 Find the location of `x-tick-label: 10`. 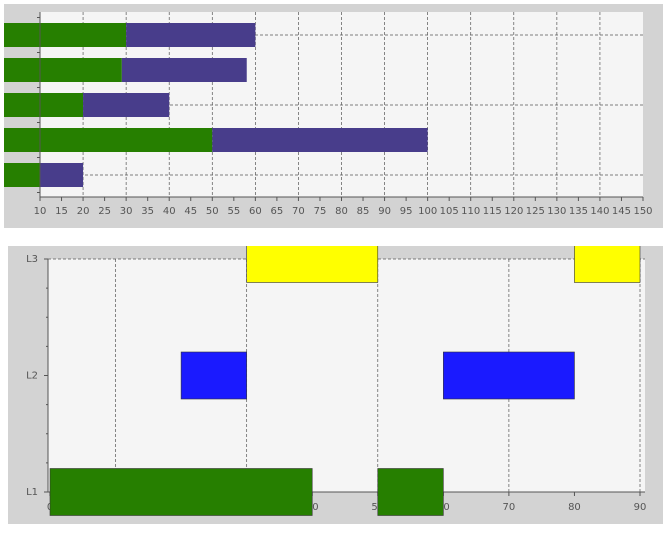

x-tick-label: 10 is located at coordinates (40, 211).